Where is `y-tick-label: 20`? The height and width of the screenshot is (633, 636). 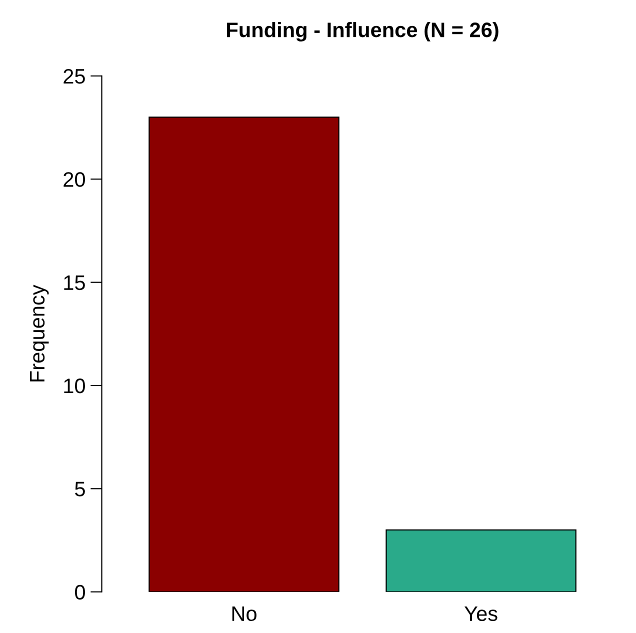 y-tick-label: 20 is located at coordinates (74, 179).